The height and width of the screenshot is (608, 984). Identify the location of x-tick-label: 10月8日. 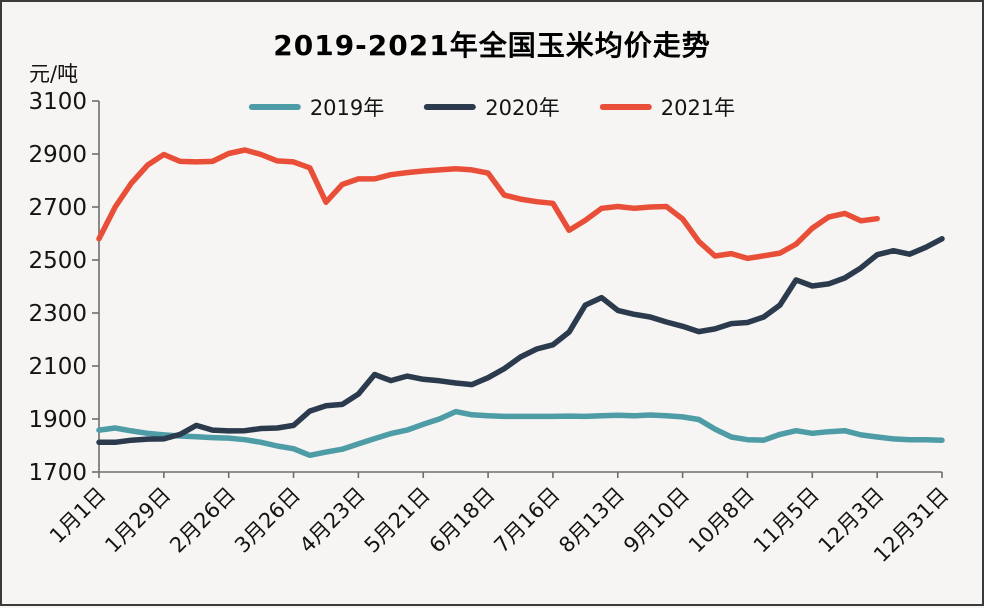
(721, 520).